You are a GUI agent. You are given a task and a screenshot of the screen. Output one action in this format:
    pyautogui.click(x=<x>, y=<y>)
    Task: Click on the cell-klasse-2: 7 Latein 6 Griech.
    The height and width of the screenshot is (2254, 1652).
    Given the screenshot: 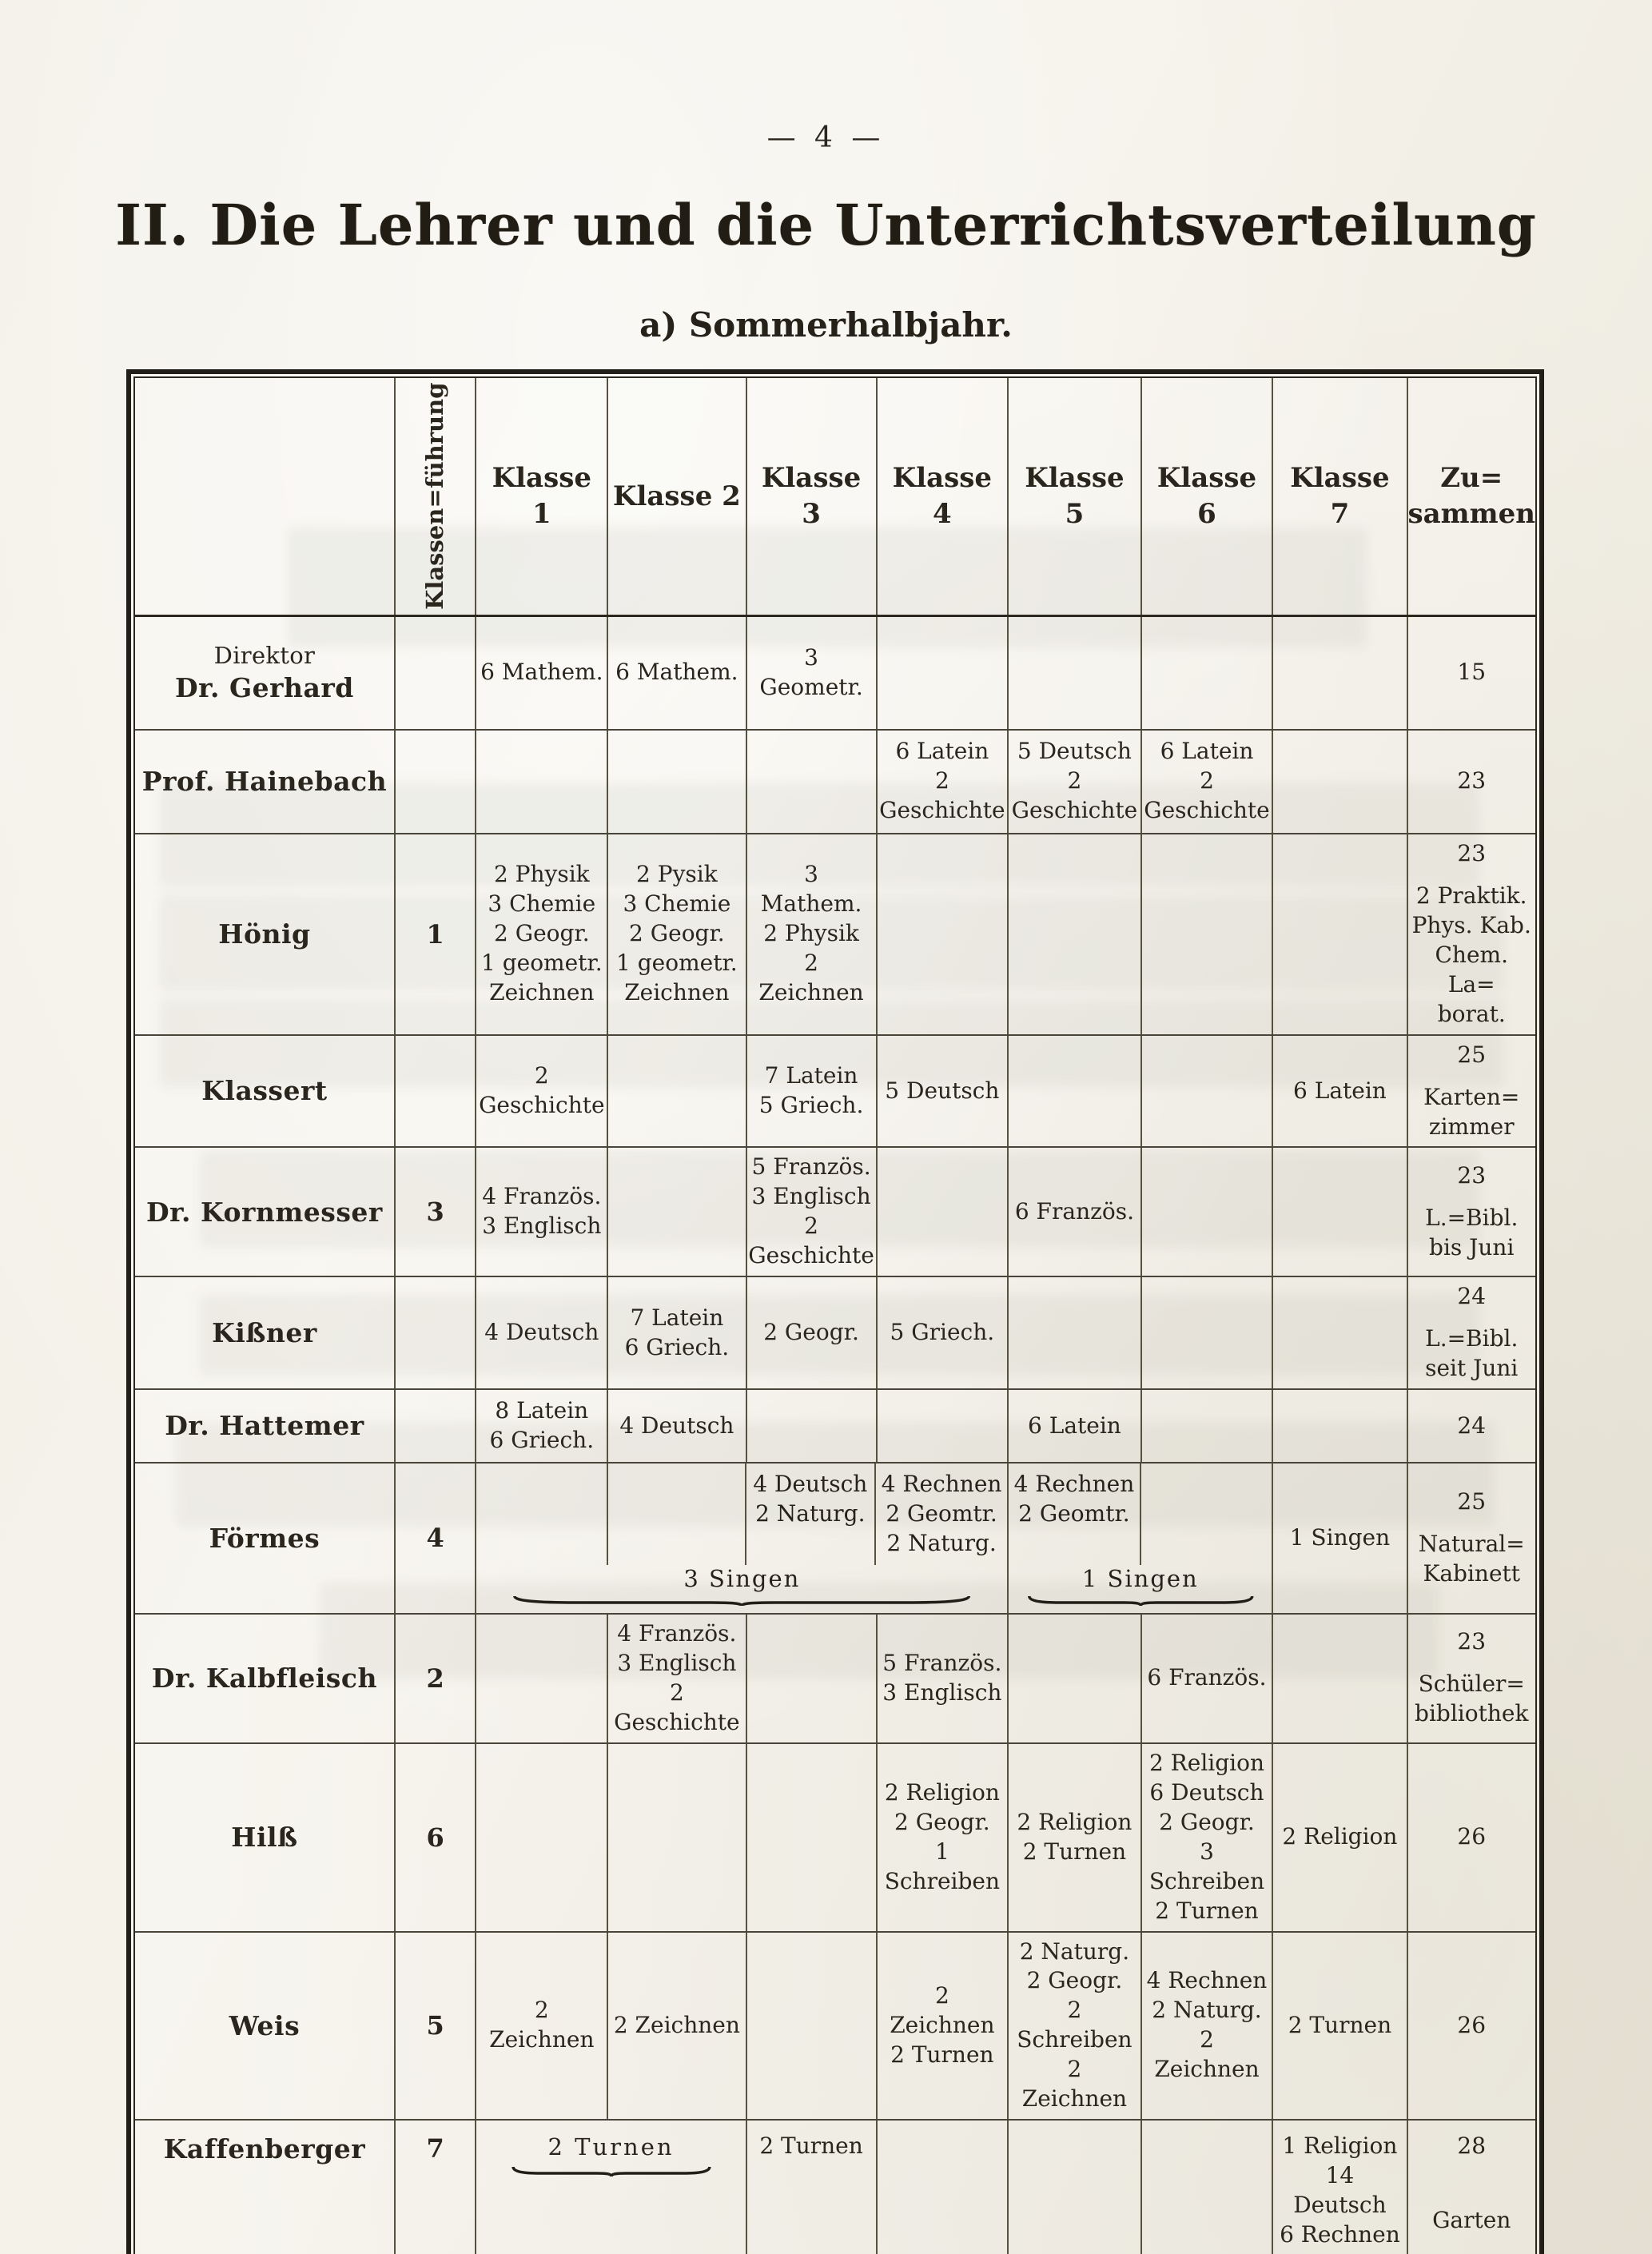 What is the action you would take?
    pyautogui.click(x=677, y=1333)
    